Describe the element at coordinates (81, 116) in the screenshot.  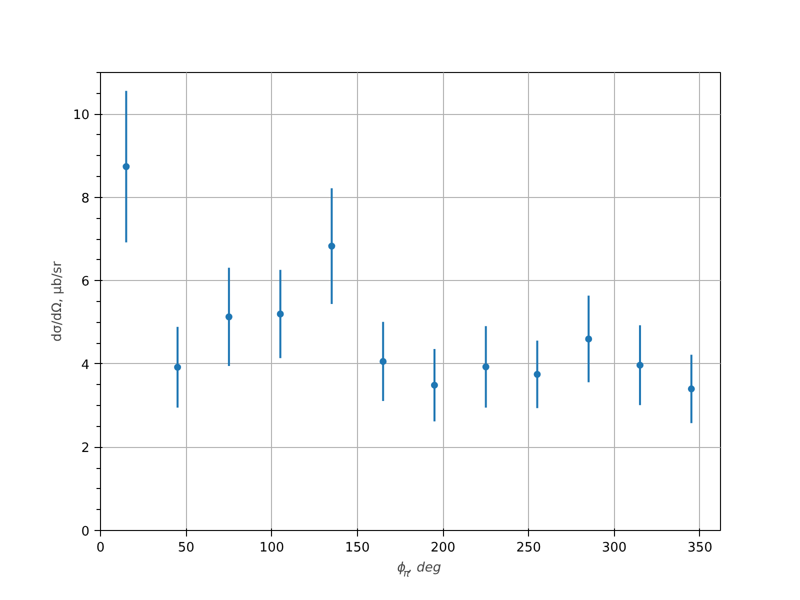
I see `y-tick-label: 10` at that location.